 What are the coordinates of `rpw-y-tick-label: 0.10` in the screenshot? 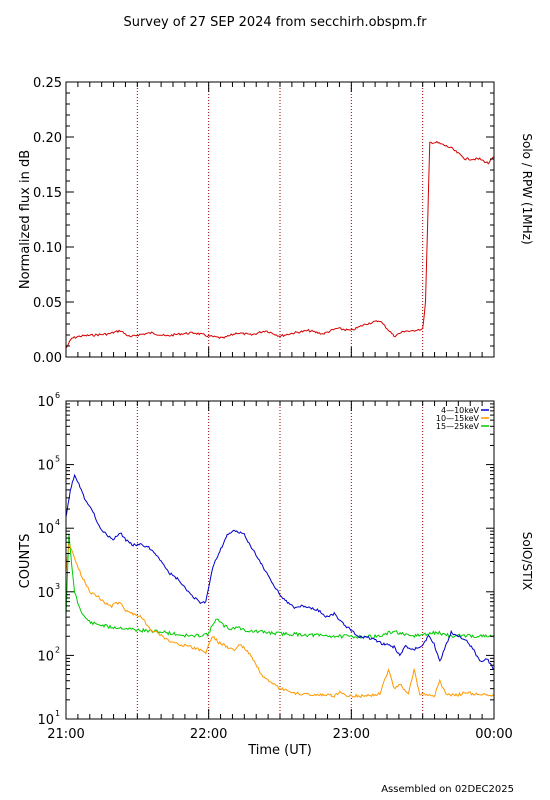 It's located at (47, 248).